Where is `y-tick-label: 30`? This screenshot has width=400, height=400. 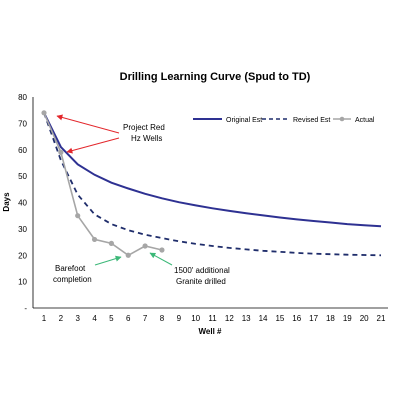
y-tick-label: 30 is located at coordinates (22, 229).